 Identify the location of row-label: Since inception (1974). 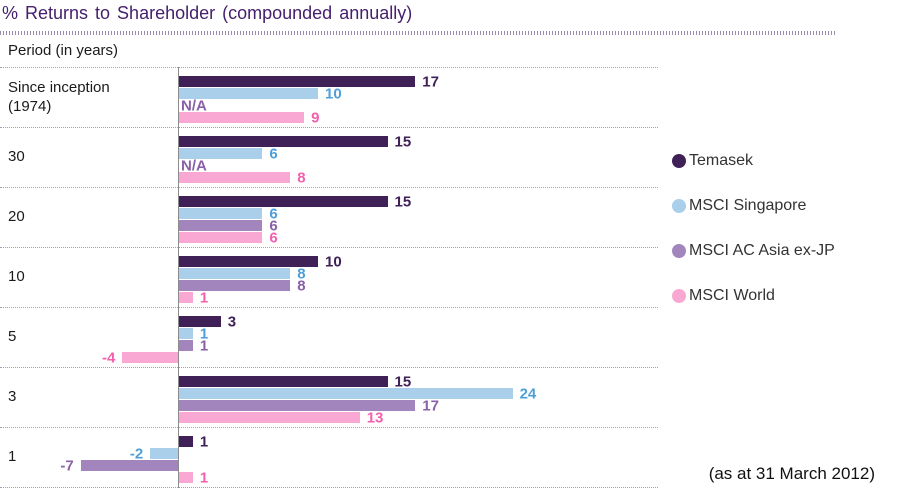
(59, 96).